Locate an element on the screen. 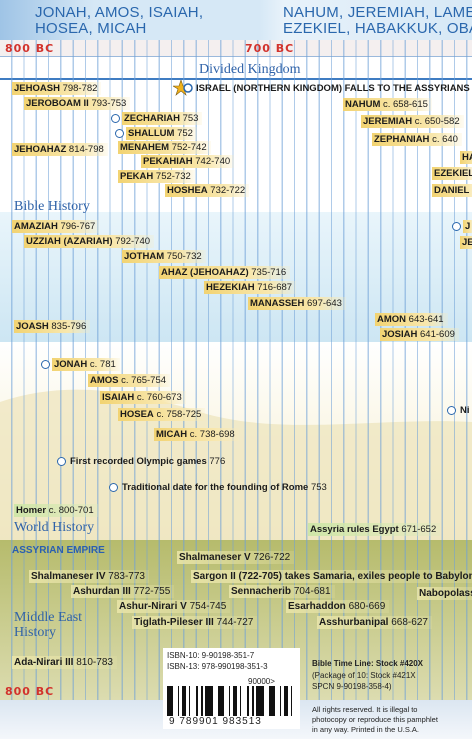  timeline-entry: HOSHEA 732-722 is located at coordinates (207, 190).